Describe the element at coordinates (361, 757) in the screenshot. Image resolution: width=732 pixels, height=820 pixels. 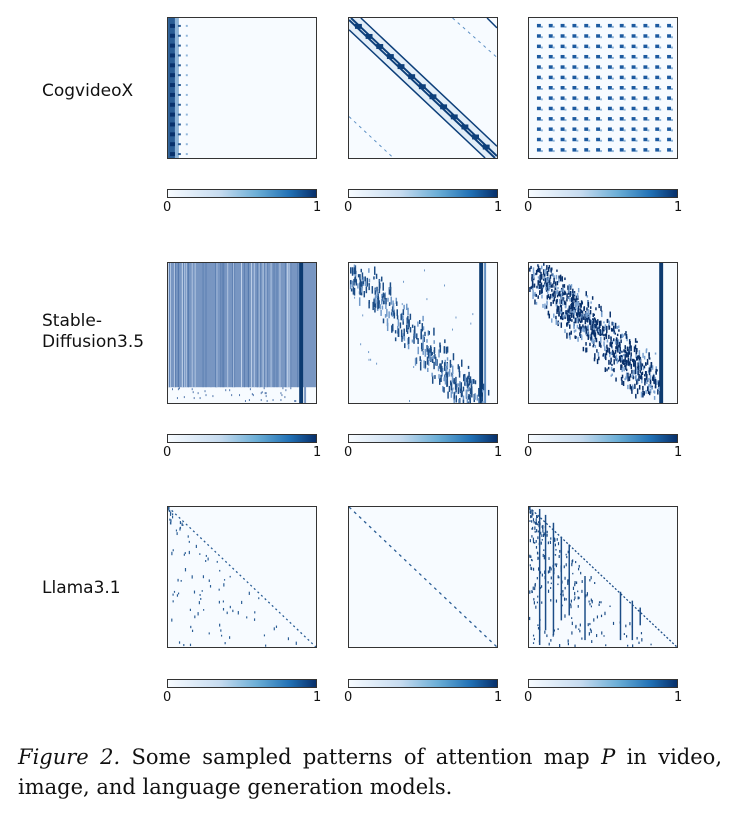
I see `caption-text-before: Some sampled patterns of attention map` at that location.